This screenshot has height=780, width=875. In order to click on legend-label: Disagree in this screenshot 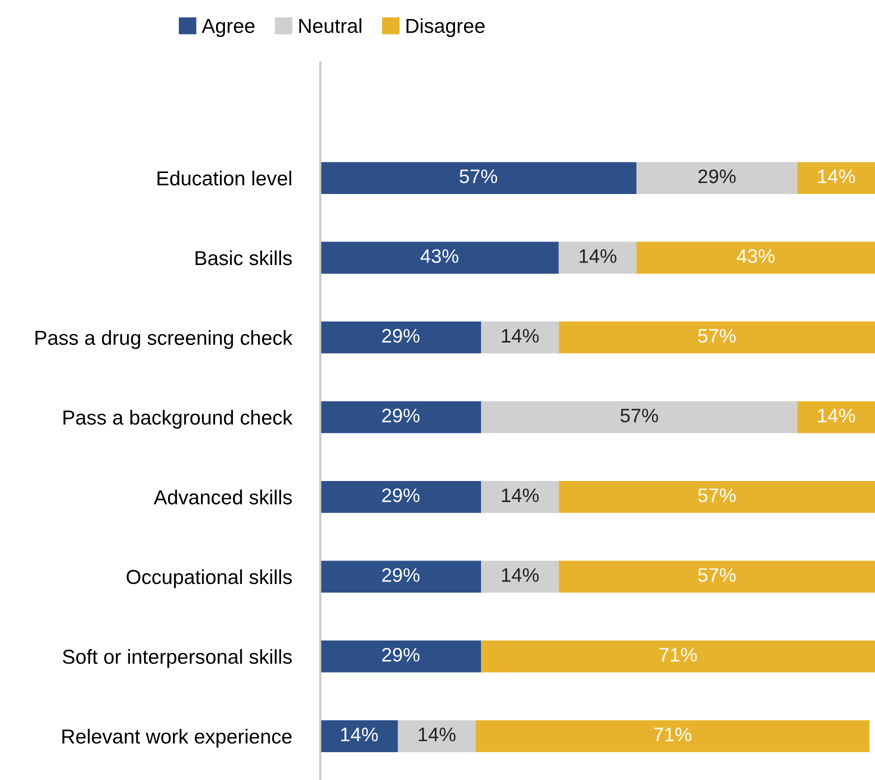, I will do `click(445, 28)`.